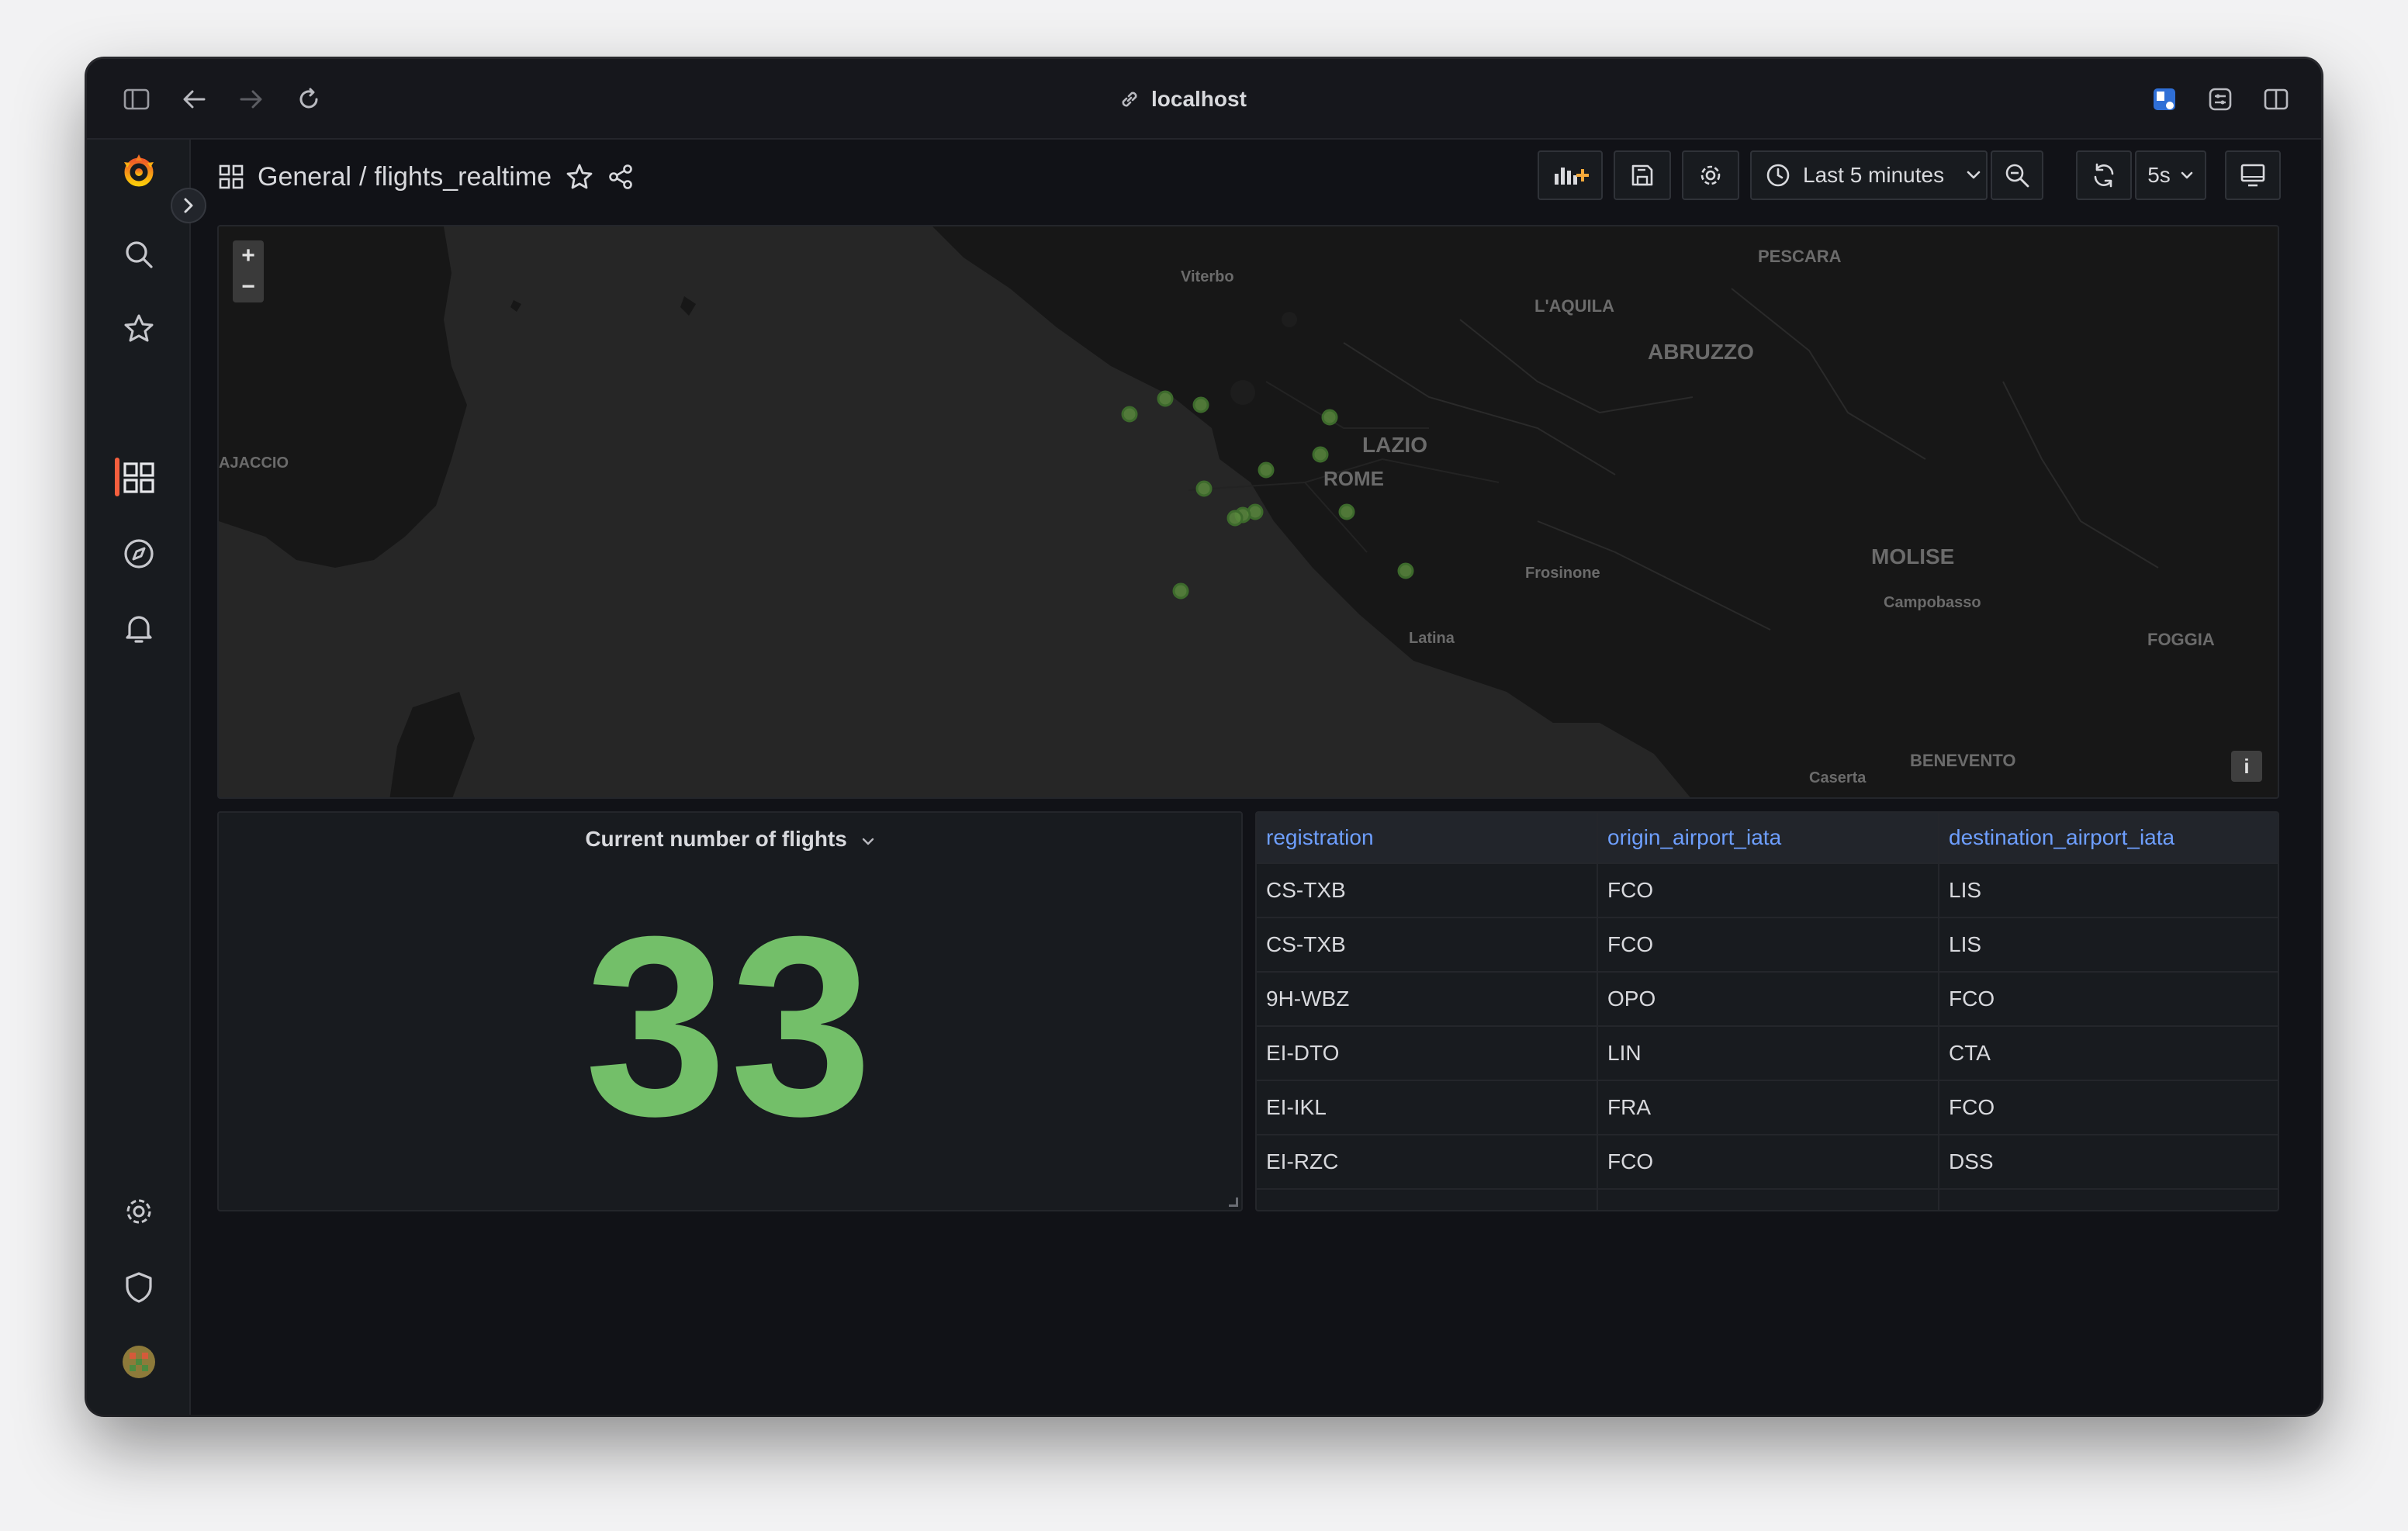  I want to click on dashboard-settings-button, so click(1710, 175).